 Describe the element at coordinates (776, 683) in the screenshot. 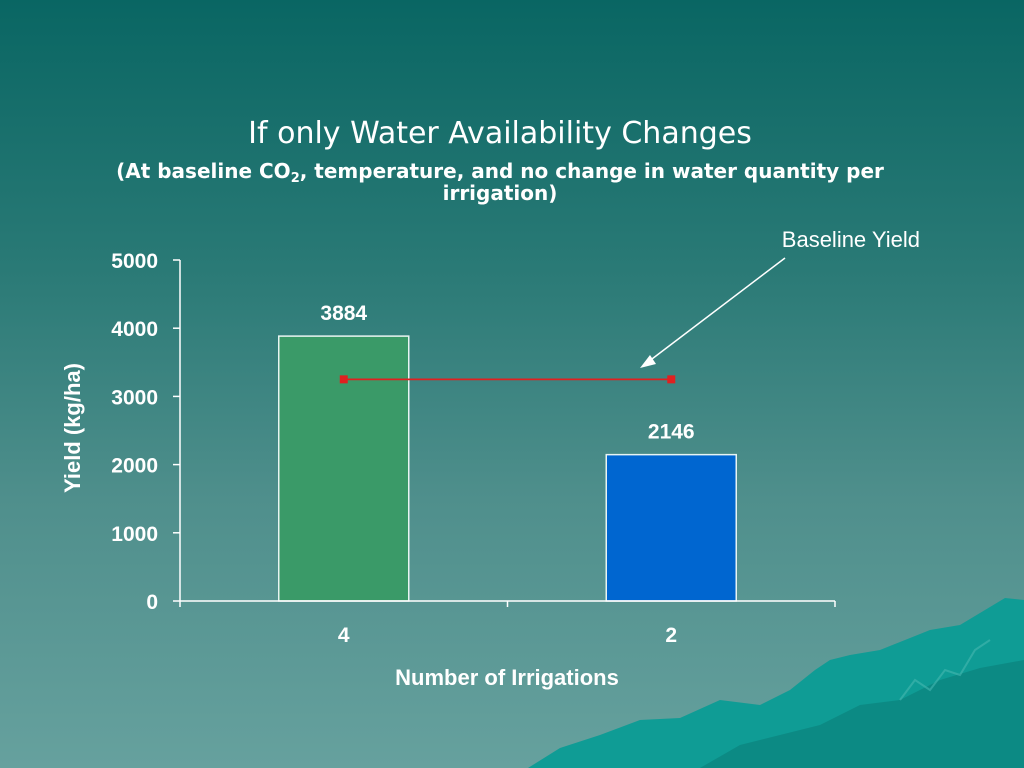

I see `mountain-decoration` at that location.